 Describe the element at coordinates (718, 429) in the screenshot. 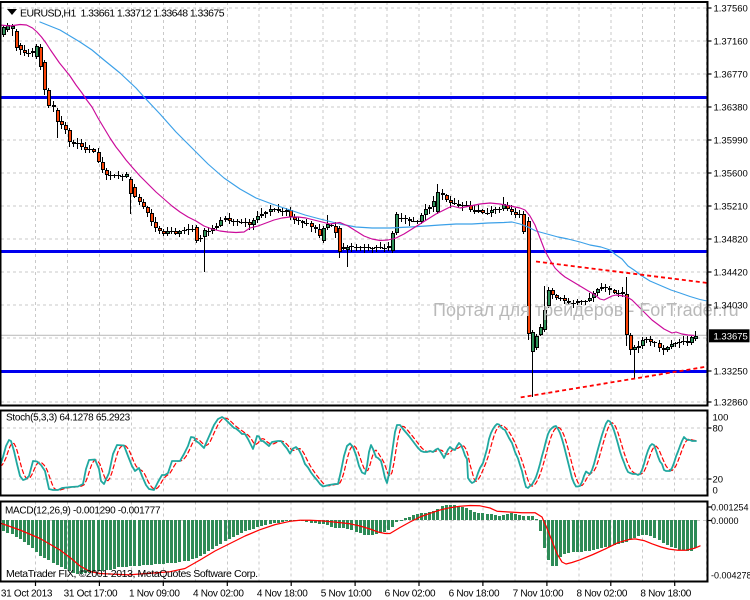

I see `svg-text: 80` at that location.